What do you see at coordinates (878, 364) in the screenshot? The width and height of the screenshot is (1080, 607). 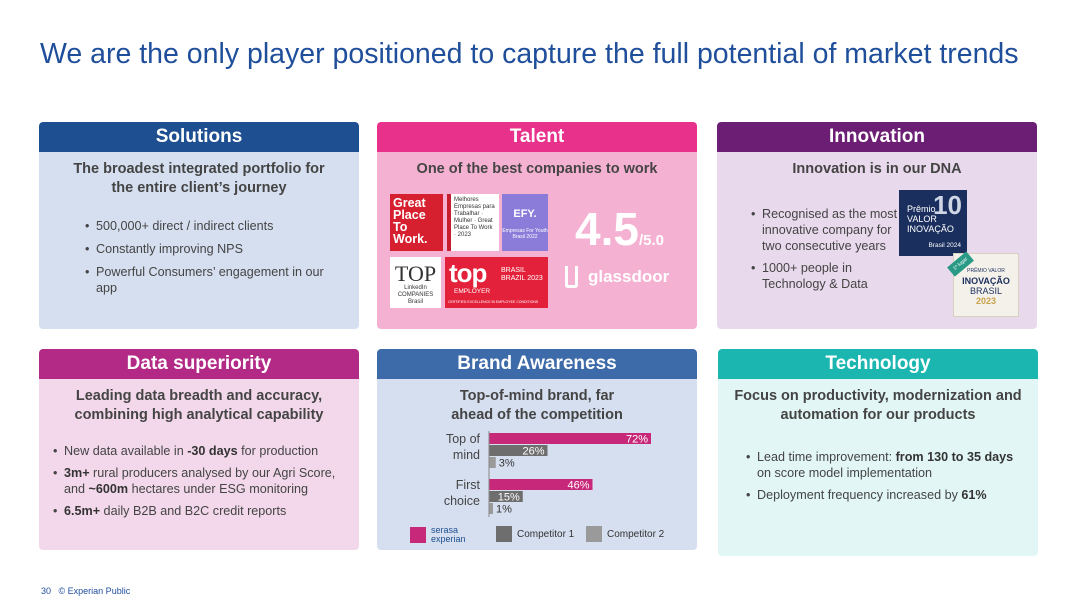 I see `technology-header: Technology` at bounding box center [878, 364].